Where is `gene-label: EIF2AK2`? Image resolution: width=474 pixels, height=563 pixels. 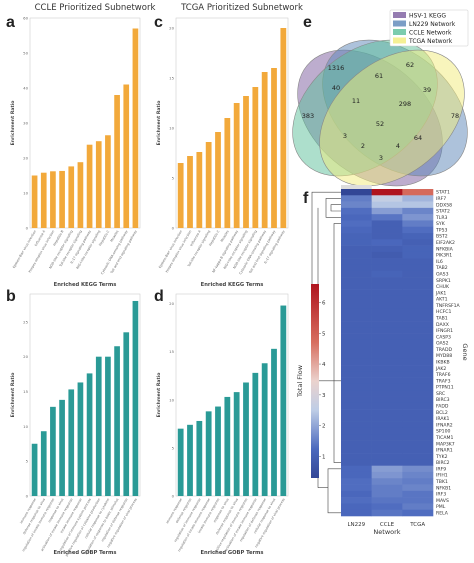
gene-label: EIF2AK2 is located at coordinates (445, 243).